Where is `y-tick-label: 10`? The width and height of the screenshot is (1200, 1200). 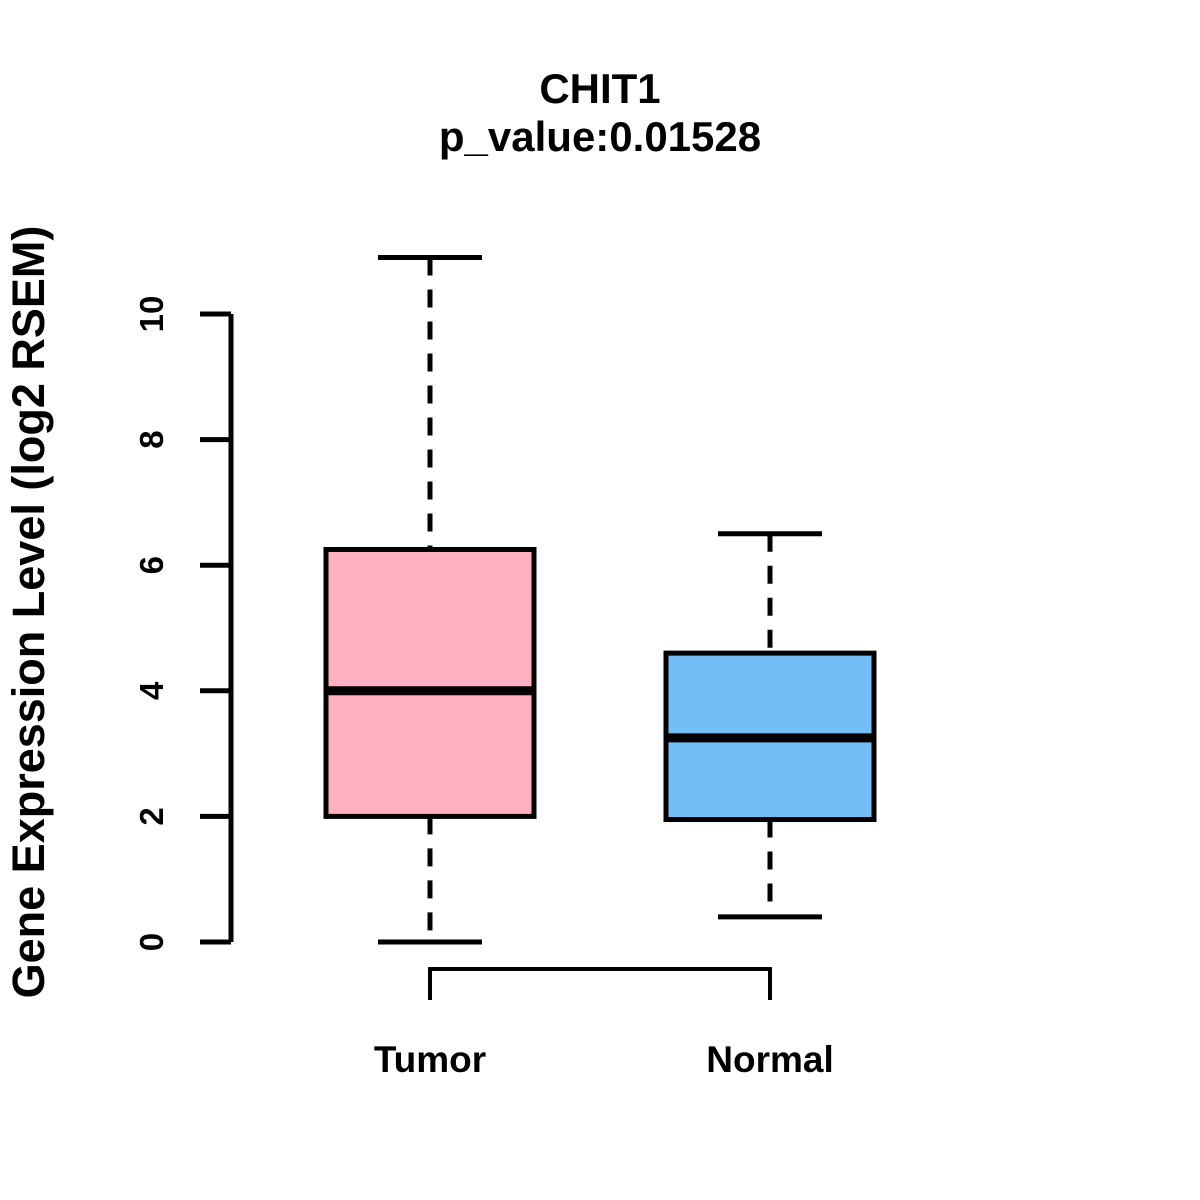 y-tick-label: 10 is located at coordinates (151, 314).